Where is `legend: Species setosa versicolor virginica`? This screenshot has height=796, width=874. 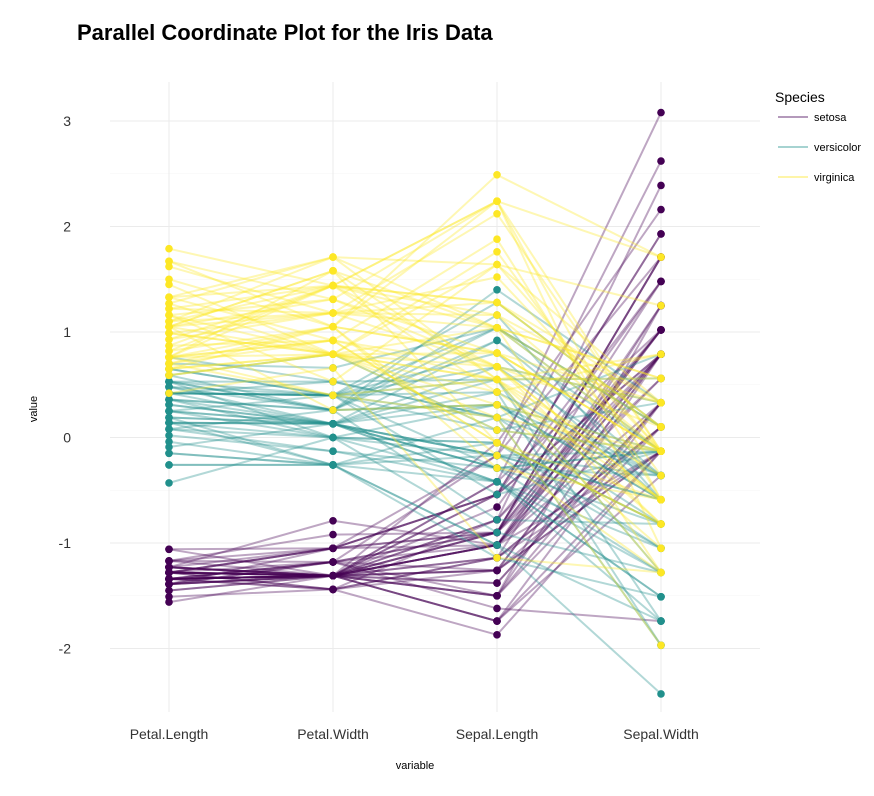
legend: Species setosa versicolor virginica is located at coordinates (818, 136).